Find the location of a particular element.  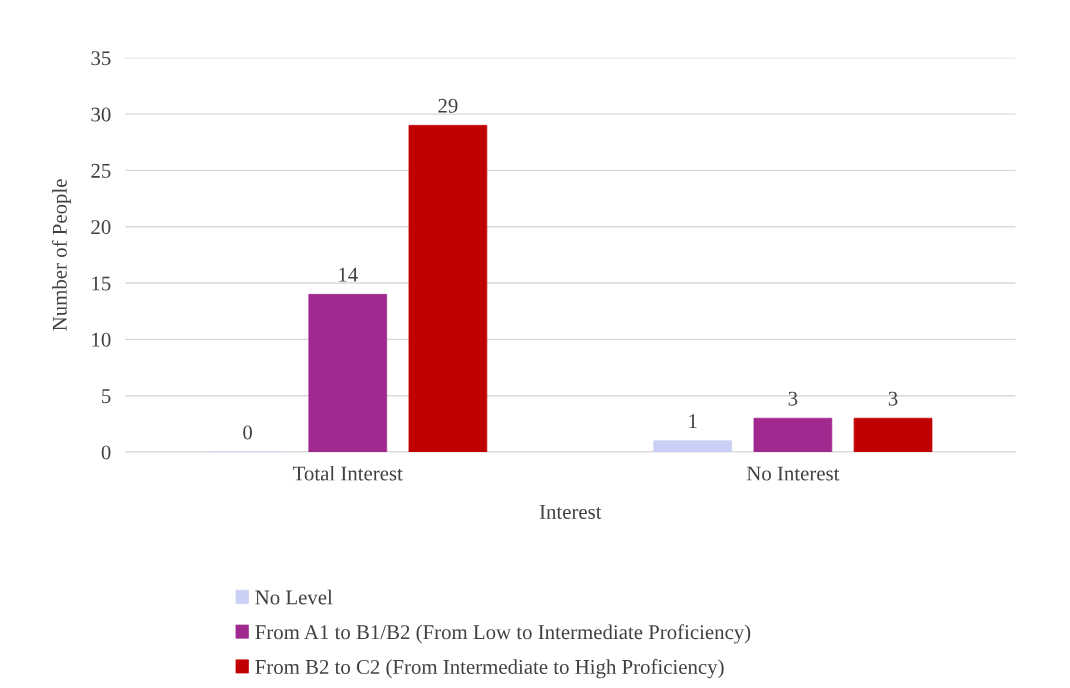

legend-label: From B2 to C2 (From Intermediate to High Proficiency) is located at coordinates (489, 669).